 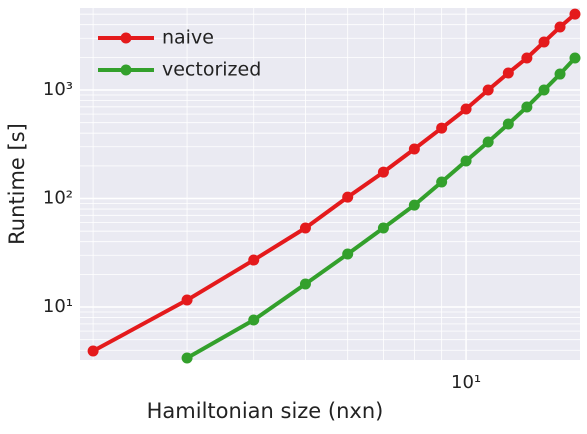 I want to click on x-tick-label: 10¹, so click(x=466, y=382).